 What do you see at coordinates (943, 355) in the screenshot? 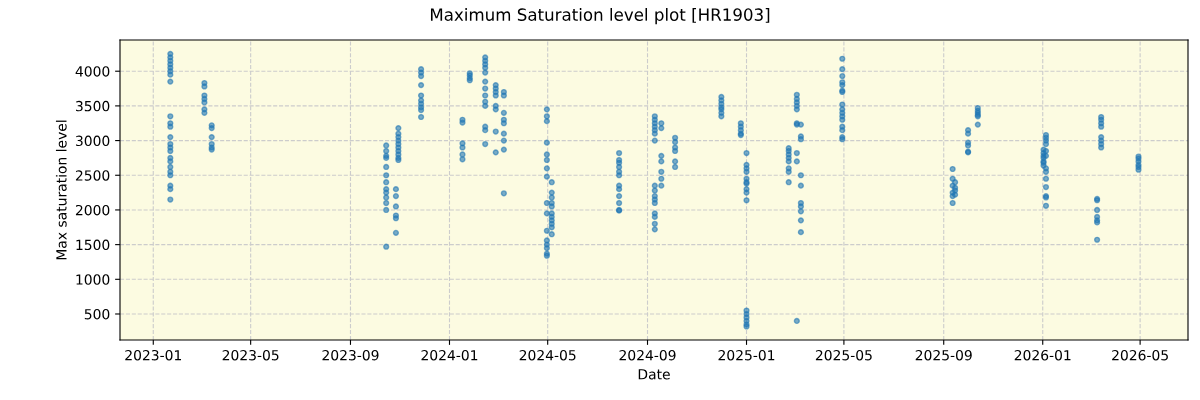
I see `x-tick-label: 2025-09` at bounding box center [943, 355].